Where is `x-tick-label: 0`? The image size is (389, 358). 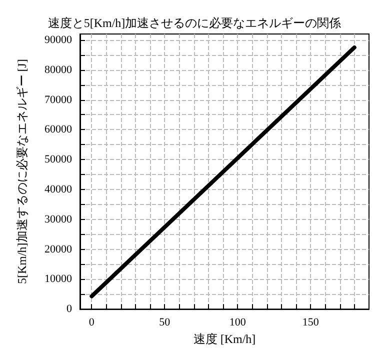 x-tick-label: 0 is located at coordinates (91, 322).